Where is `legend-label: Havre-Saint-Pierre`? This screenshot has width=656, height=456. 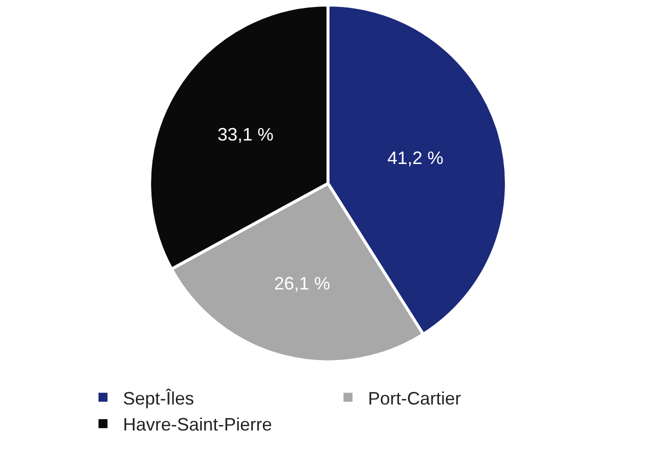
legend-label: Havre-Saint-Pierre is located at coordinates (197, 424).